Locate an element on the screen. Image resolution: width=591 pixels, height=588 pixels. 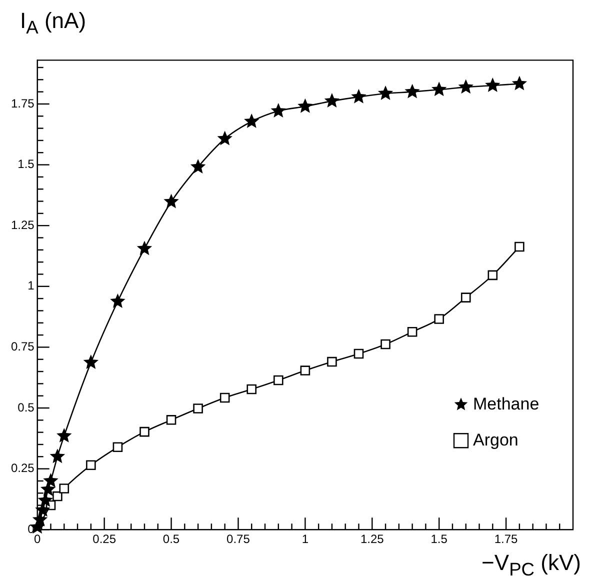
legend-label: Argon is located at coordinates (495, 440).